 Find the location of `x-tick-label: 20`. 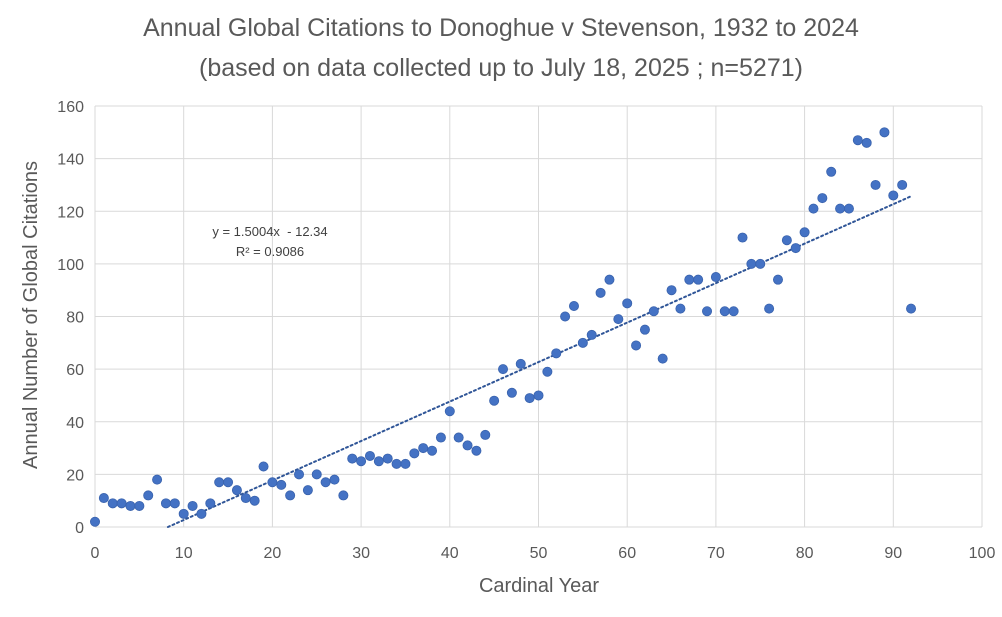

x-tick-label: 20 is located at coordinates (273, 553).